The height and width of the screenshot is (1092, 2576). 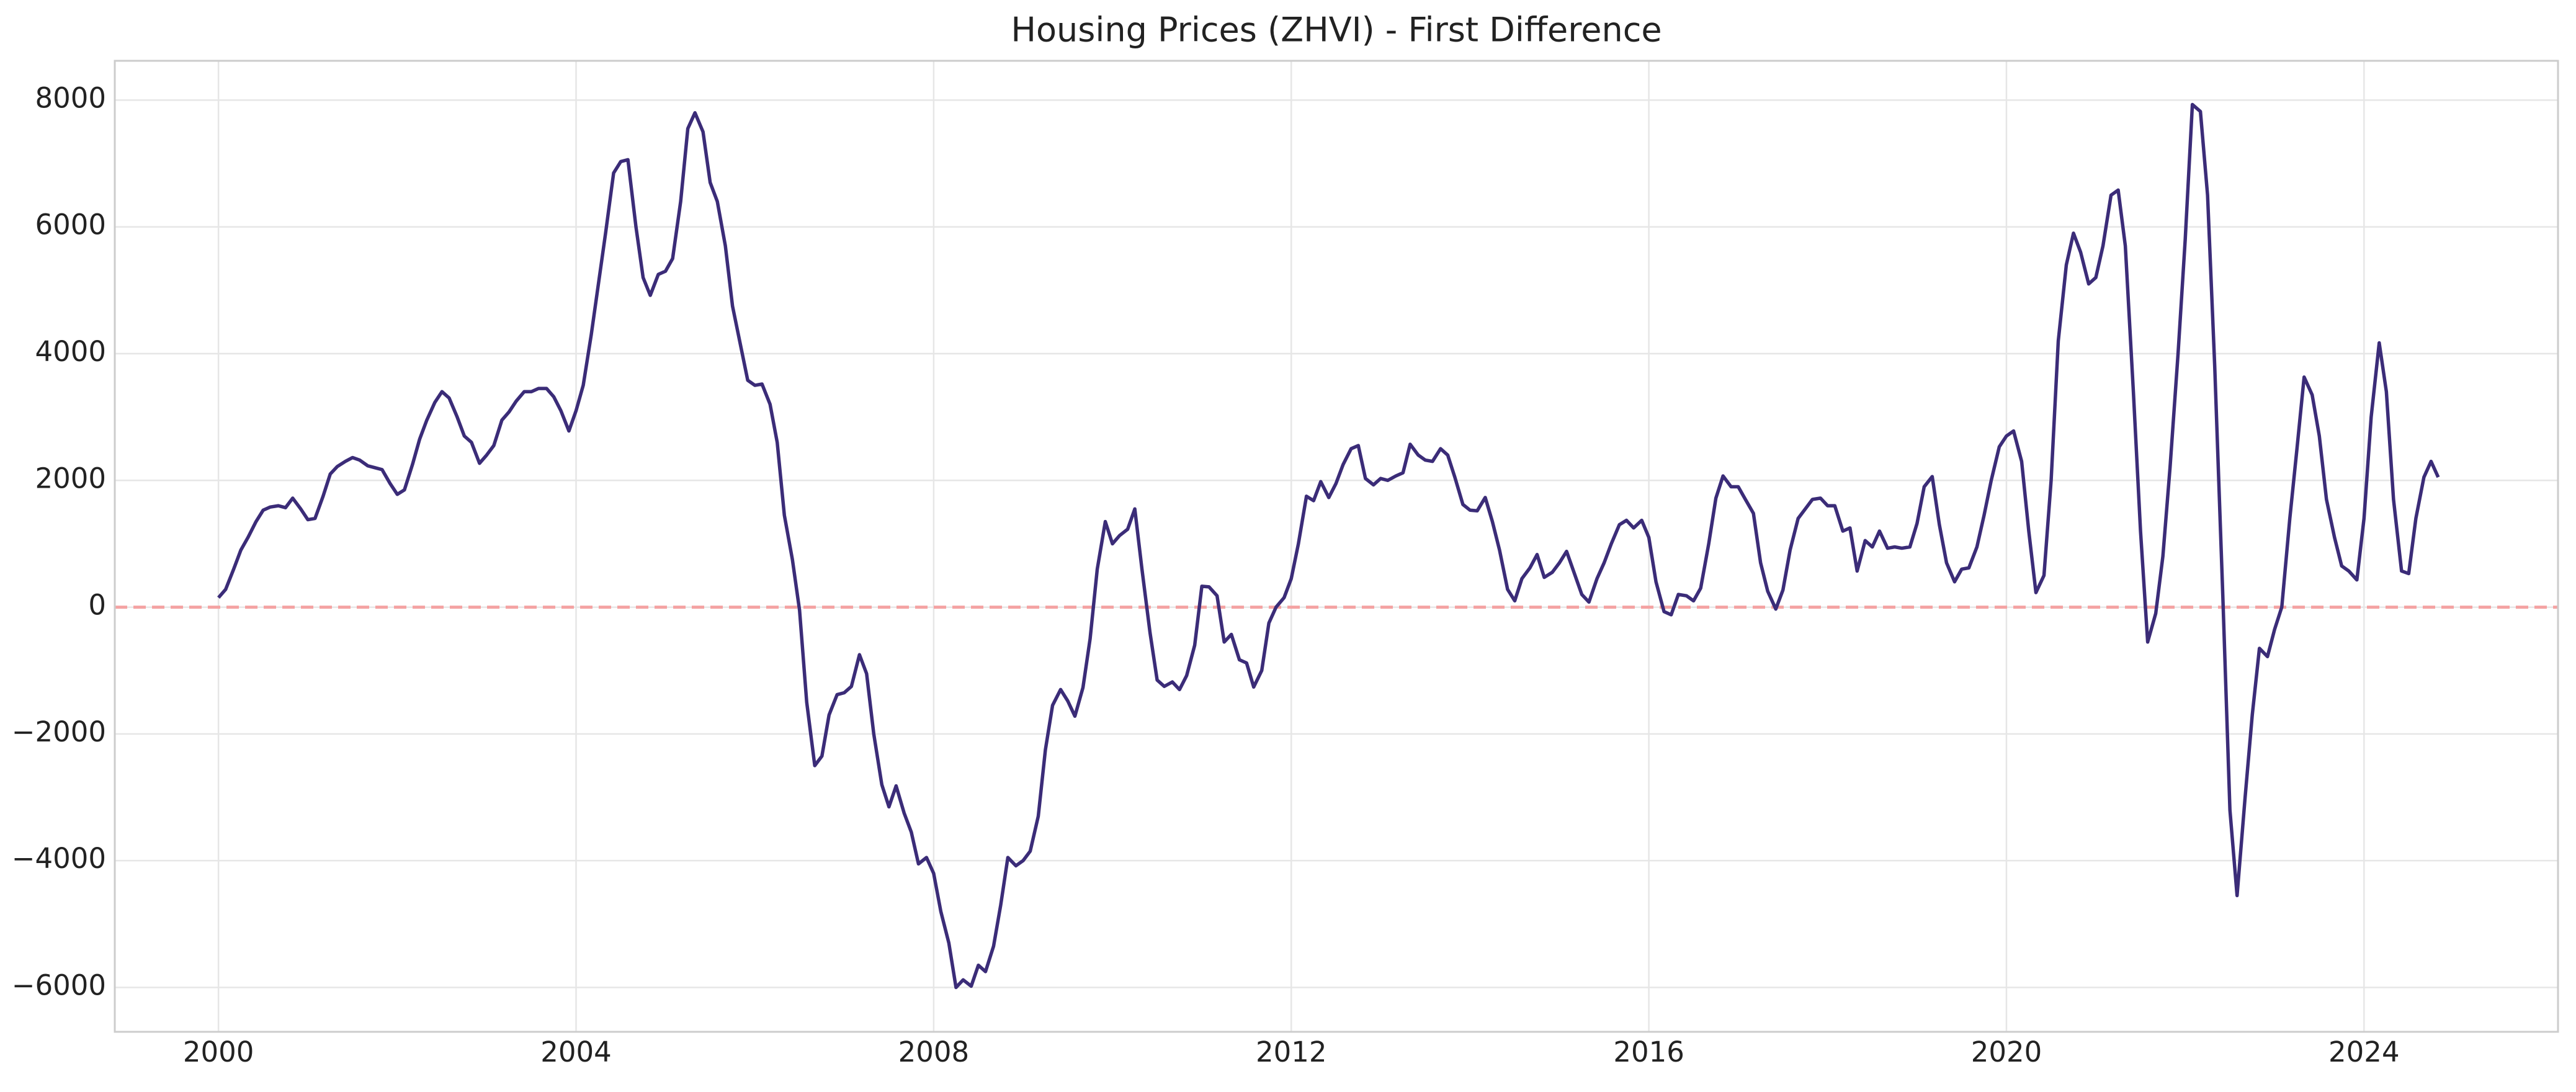 I want to click on y-tick-label: 0, so click(x=97, y=605).